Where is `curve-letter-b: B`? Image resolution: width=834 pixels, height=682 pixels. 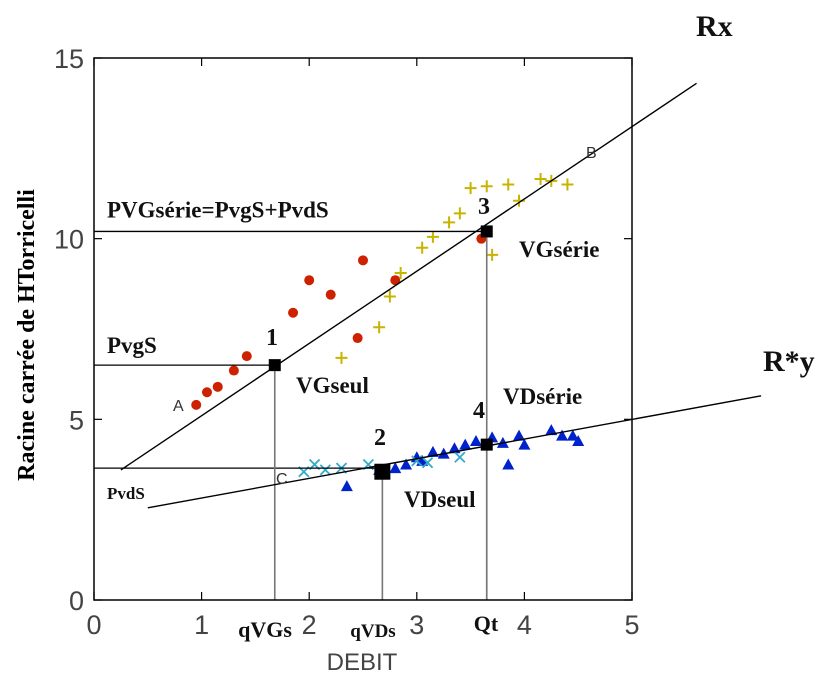 curve-letter-b: B is located at coordinates (591, 153).